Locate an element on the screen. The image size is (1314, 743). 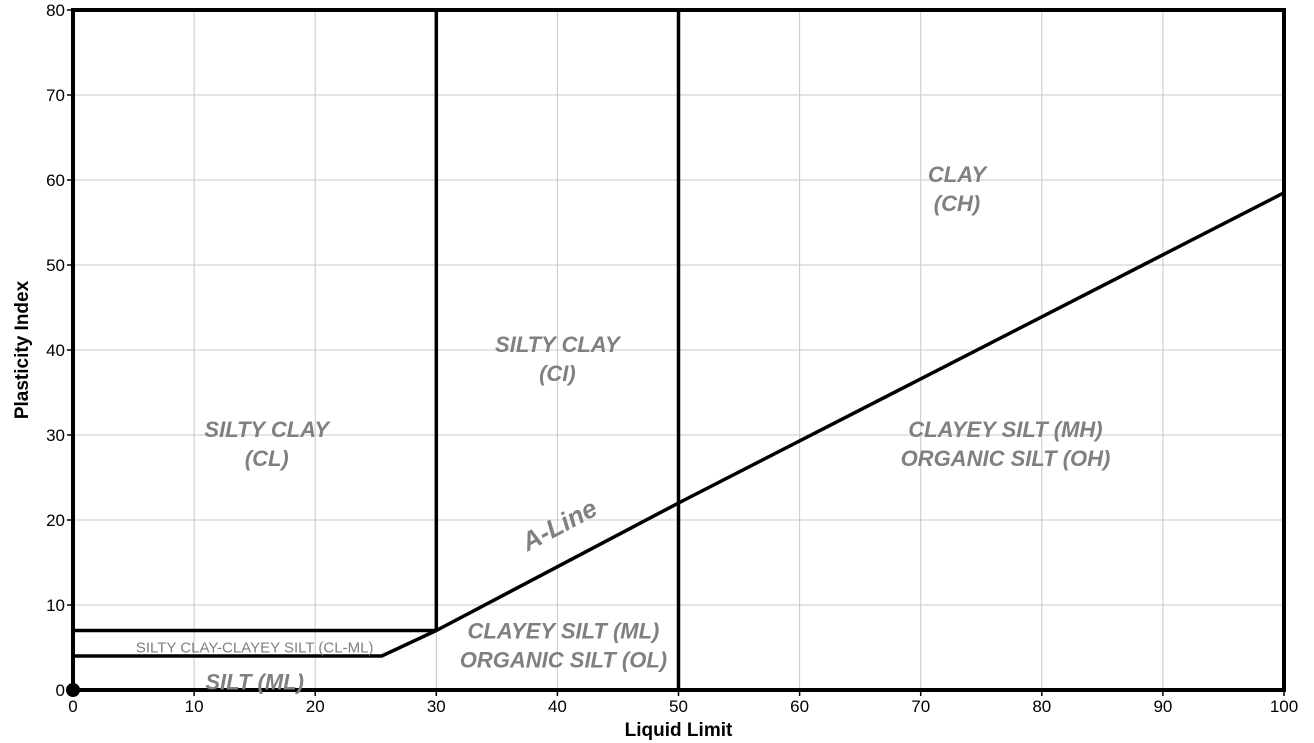
y-tick-label: 20 is located at coordinates (55, 520).